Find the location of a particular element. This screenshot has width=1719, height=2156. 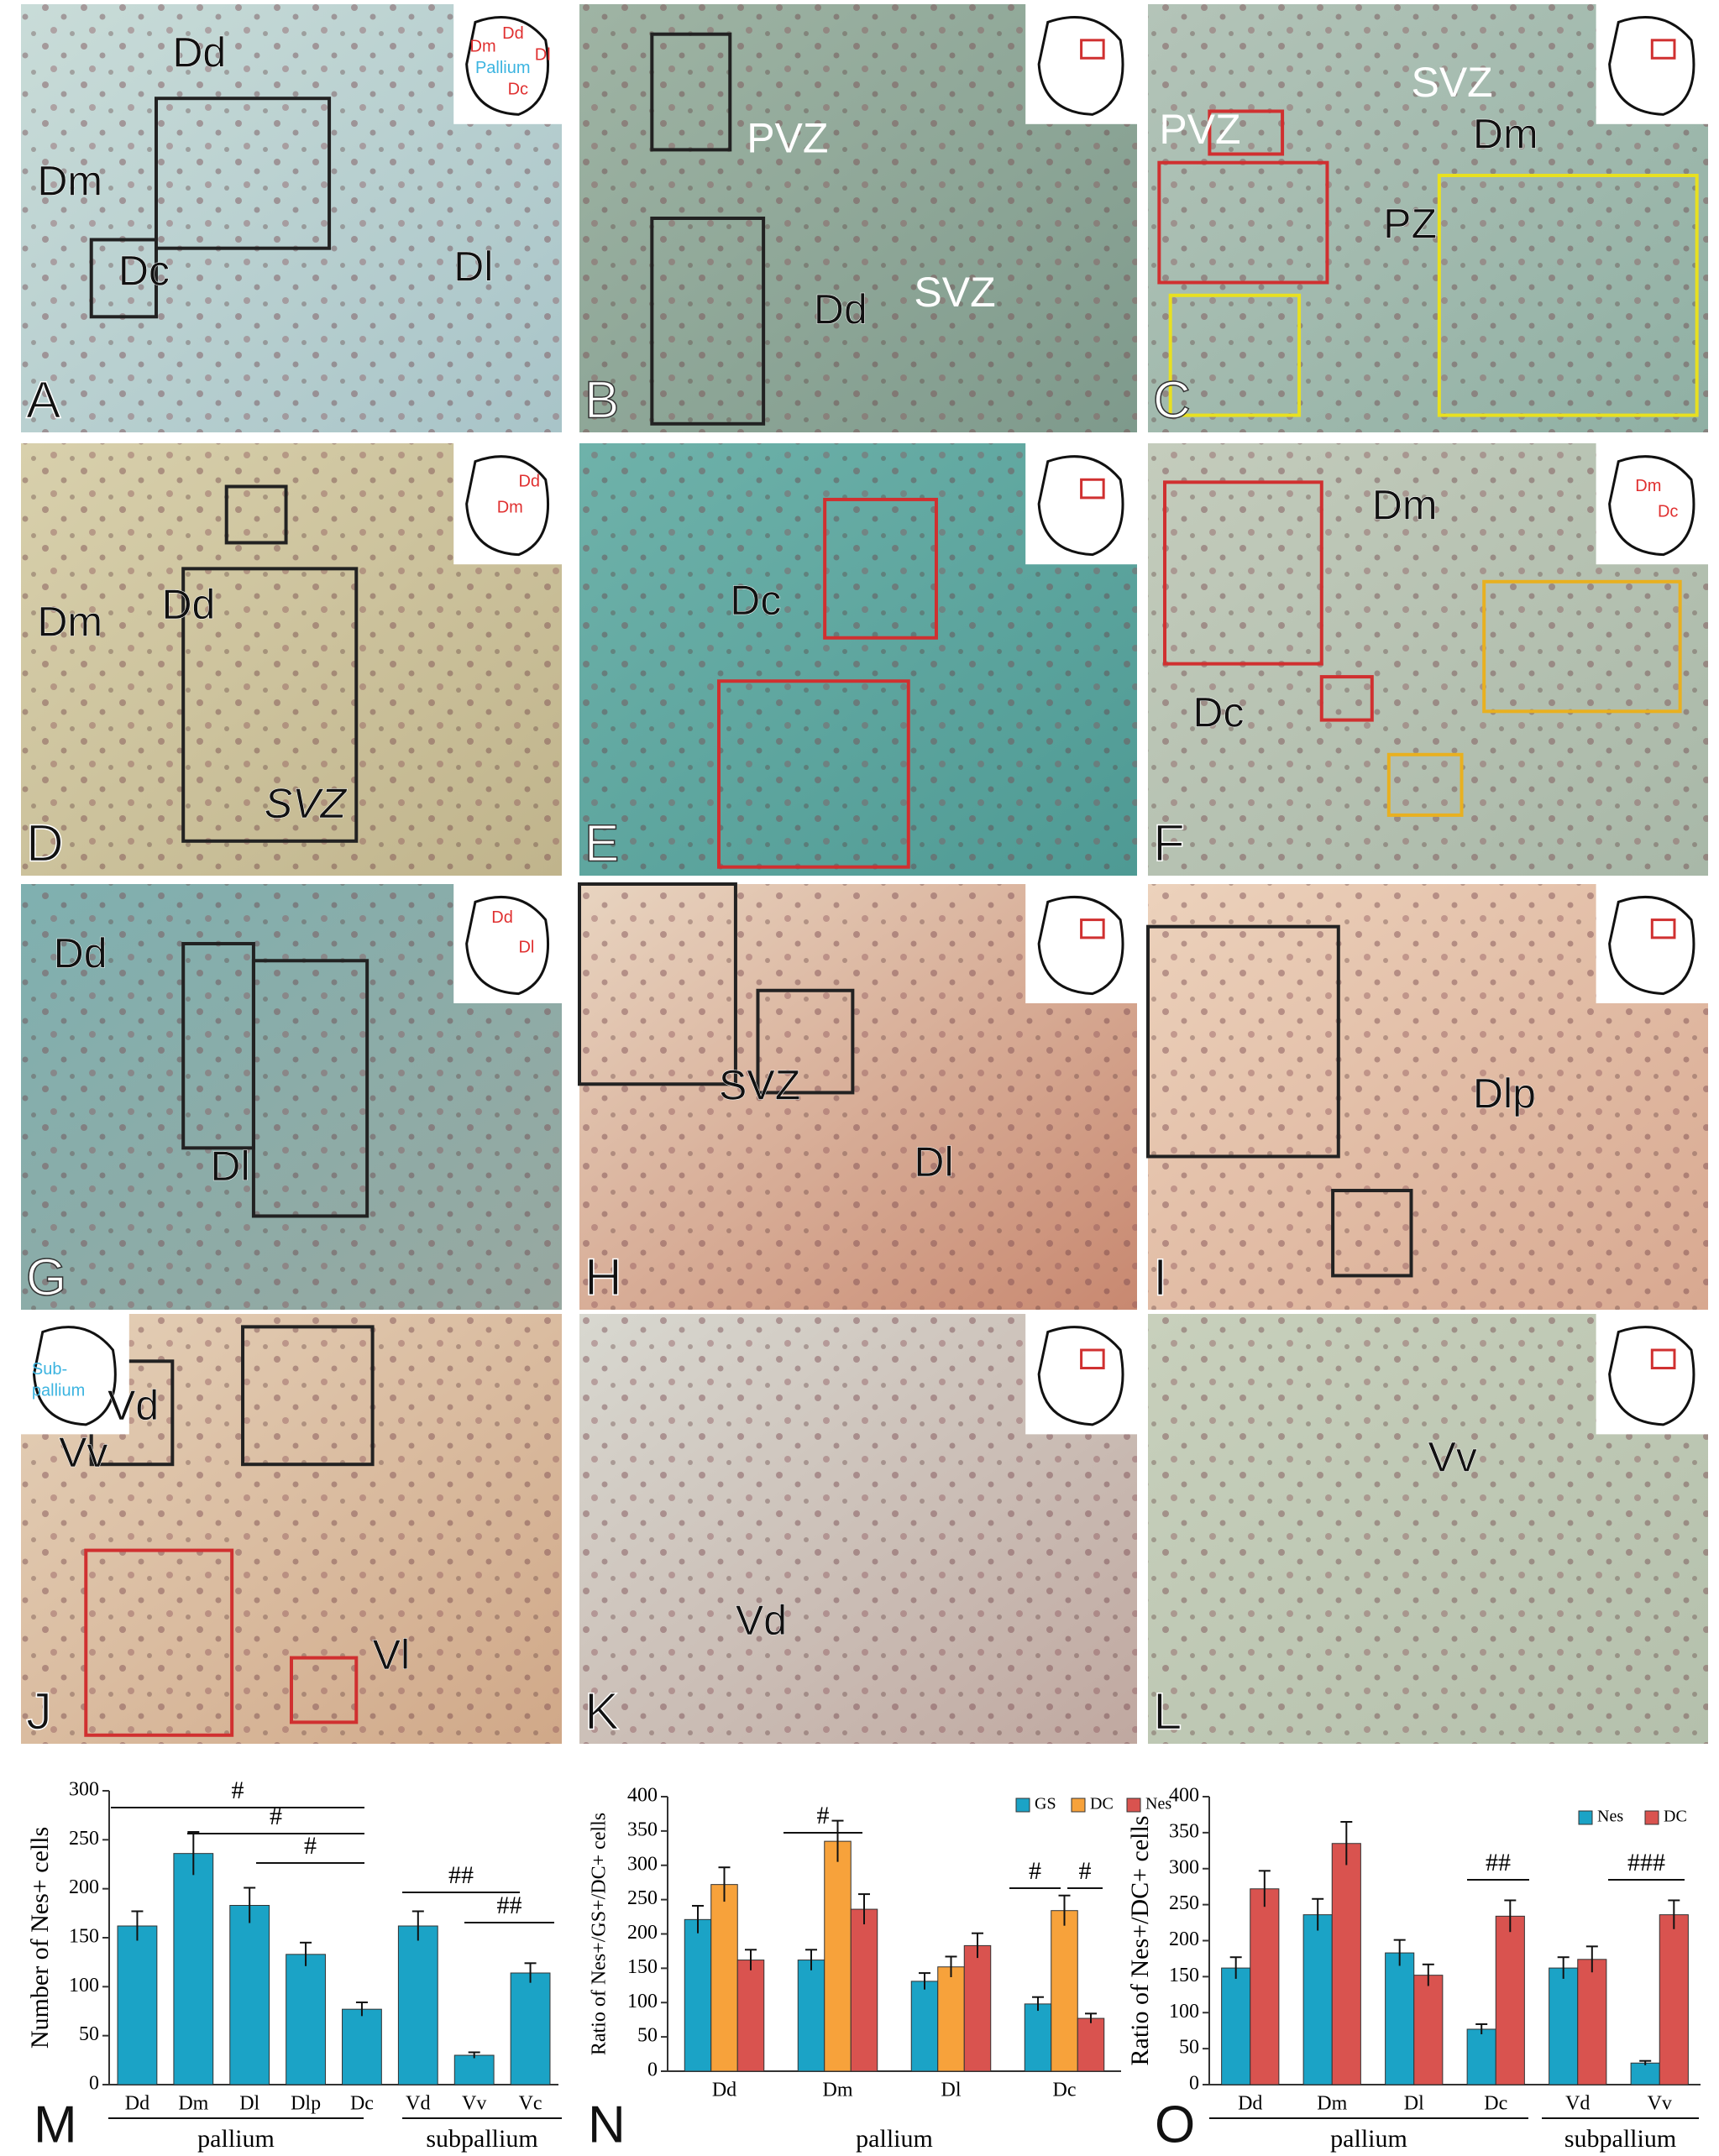

region-label: Dm is located at coordinates (69, 622).